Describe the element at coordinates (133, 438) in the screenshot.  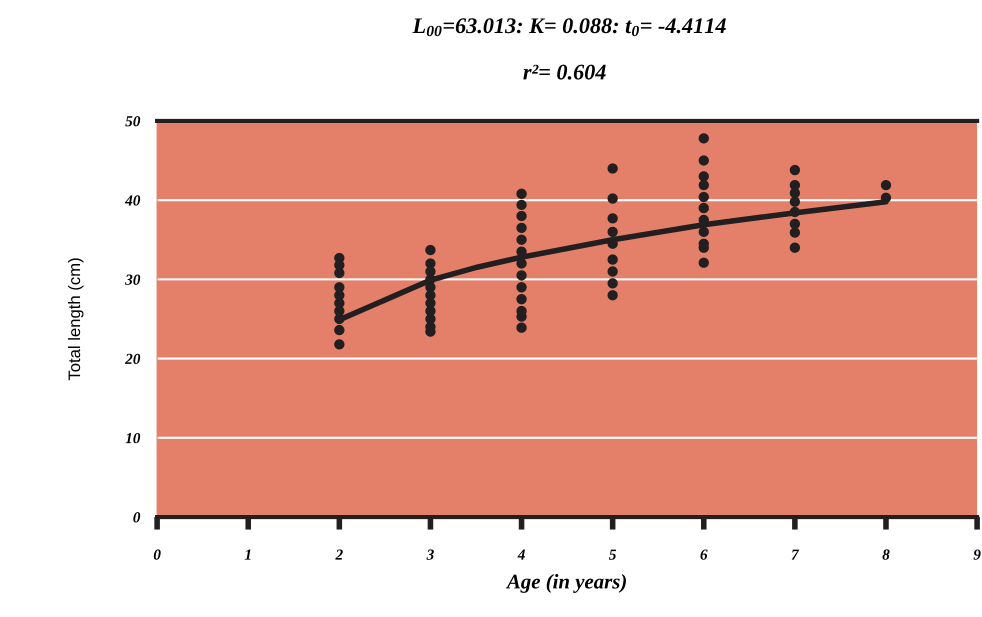
I see `y-tick-label: 10` at that location.